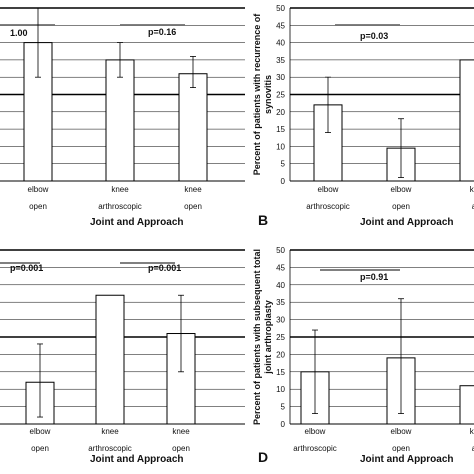  What do you see at coordinates (374, 277) in the screenshot?
I see `p-value-label: p=0.91` at bounding box center [374, 277].